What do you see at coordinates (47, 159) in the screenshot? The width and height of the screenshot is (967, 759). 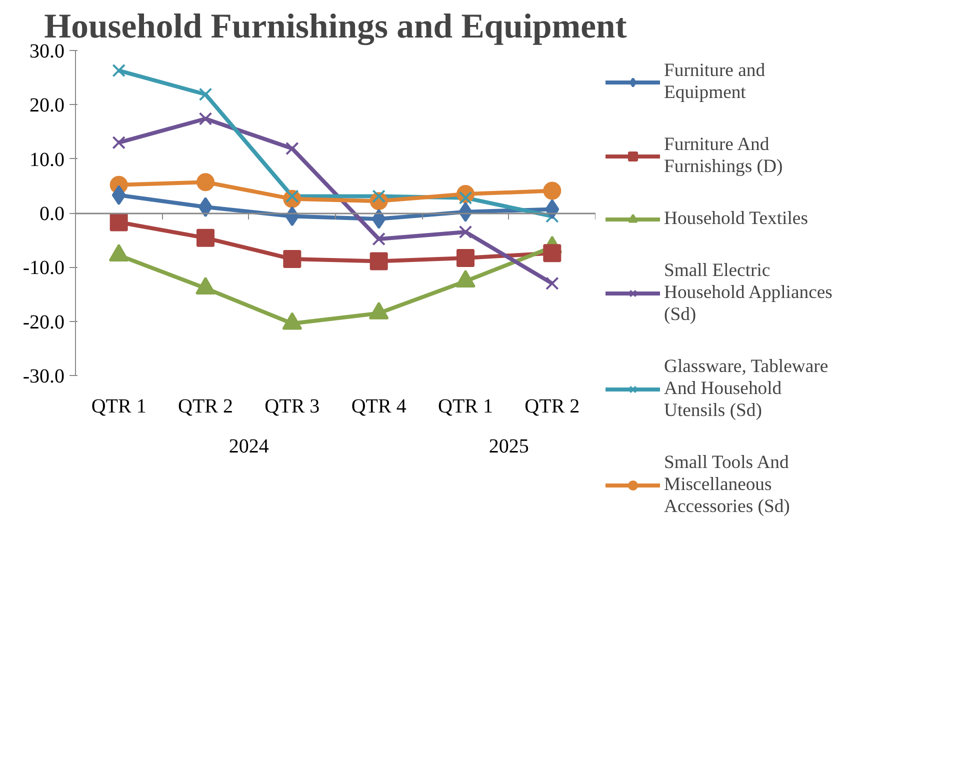 I see `y-tick-label: 10.0` at bounding box center [47, 159].